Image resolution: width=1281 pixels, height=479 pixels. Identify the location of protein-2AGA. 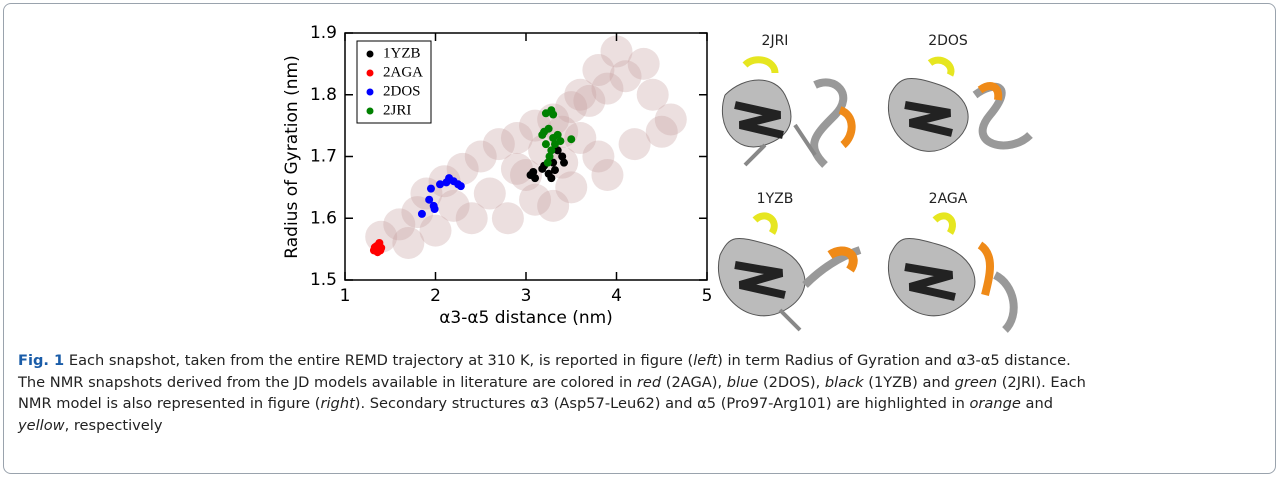
(953, 272).